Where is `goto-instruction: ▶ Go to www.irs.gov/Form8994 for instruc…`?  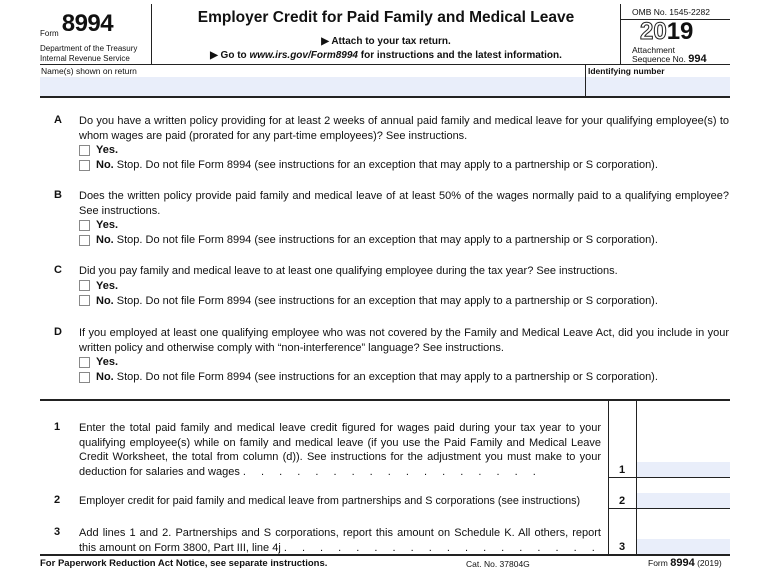
goto-instruction: ▶ Go to www.irs.gov/Form8994 for instruc… is located at coordinates (386, 55).